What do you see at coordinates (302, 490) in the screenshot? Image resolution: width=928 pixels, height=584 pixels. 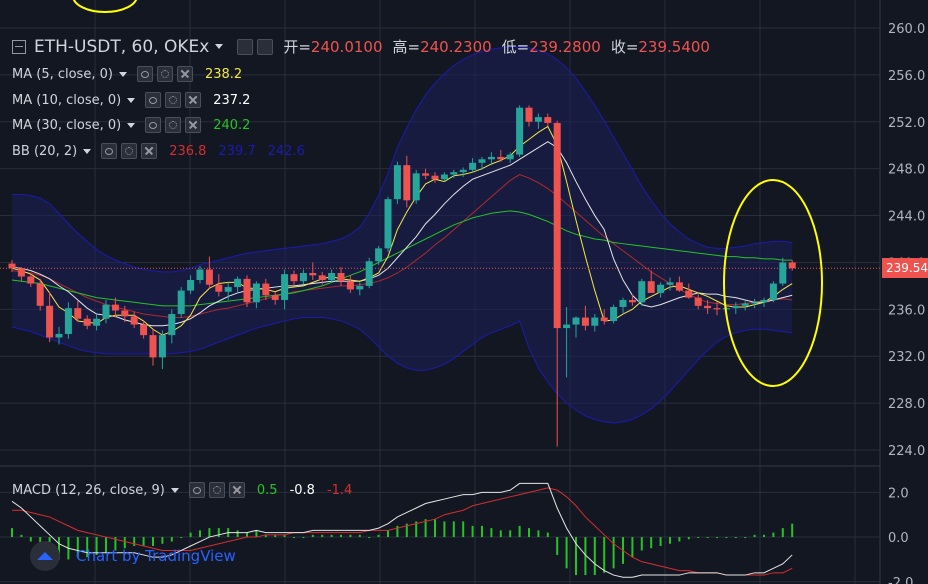 I see `macd-line-value: -0.8` at bounding box center [302, 490].